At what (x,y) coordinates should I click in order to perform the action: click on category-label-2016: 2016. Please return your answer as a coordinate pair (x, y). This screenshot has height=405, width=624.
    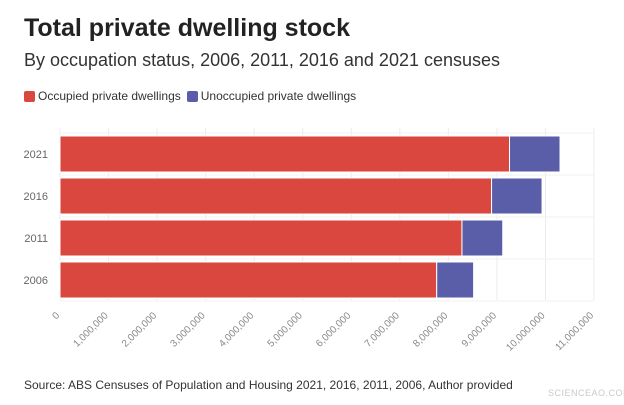
    Looking at the image, I should click on (36, 197).